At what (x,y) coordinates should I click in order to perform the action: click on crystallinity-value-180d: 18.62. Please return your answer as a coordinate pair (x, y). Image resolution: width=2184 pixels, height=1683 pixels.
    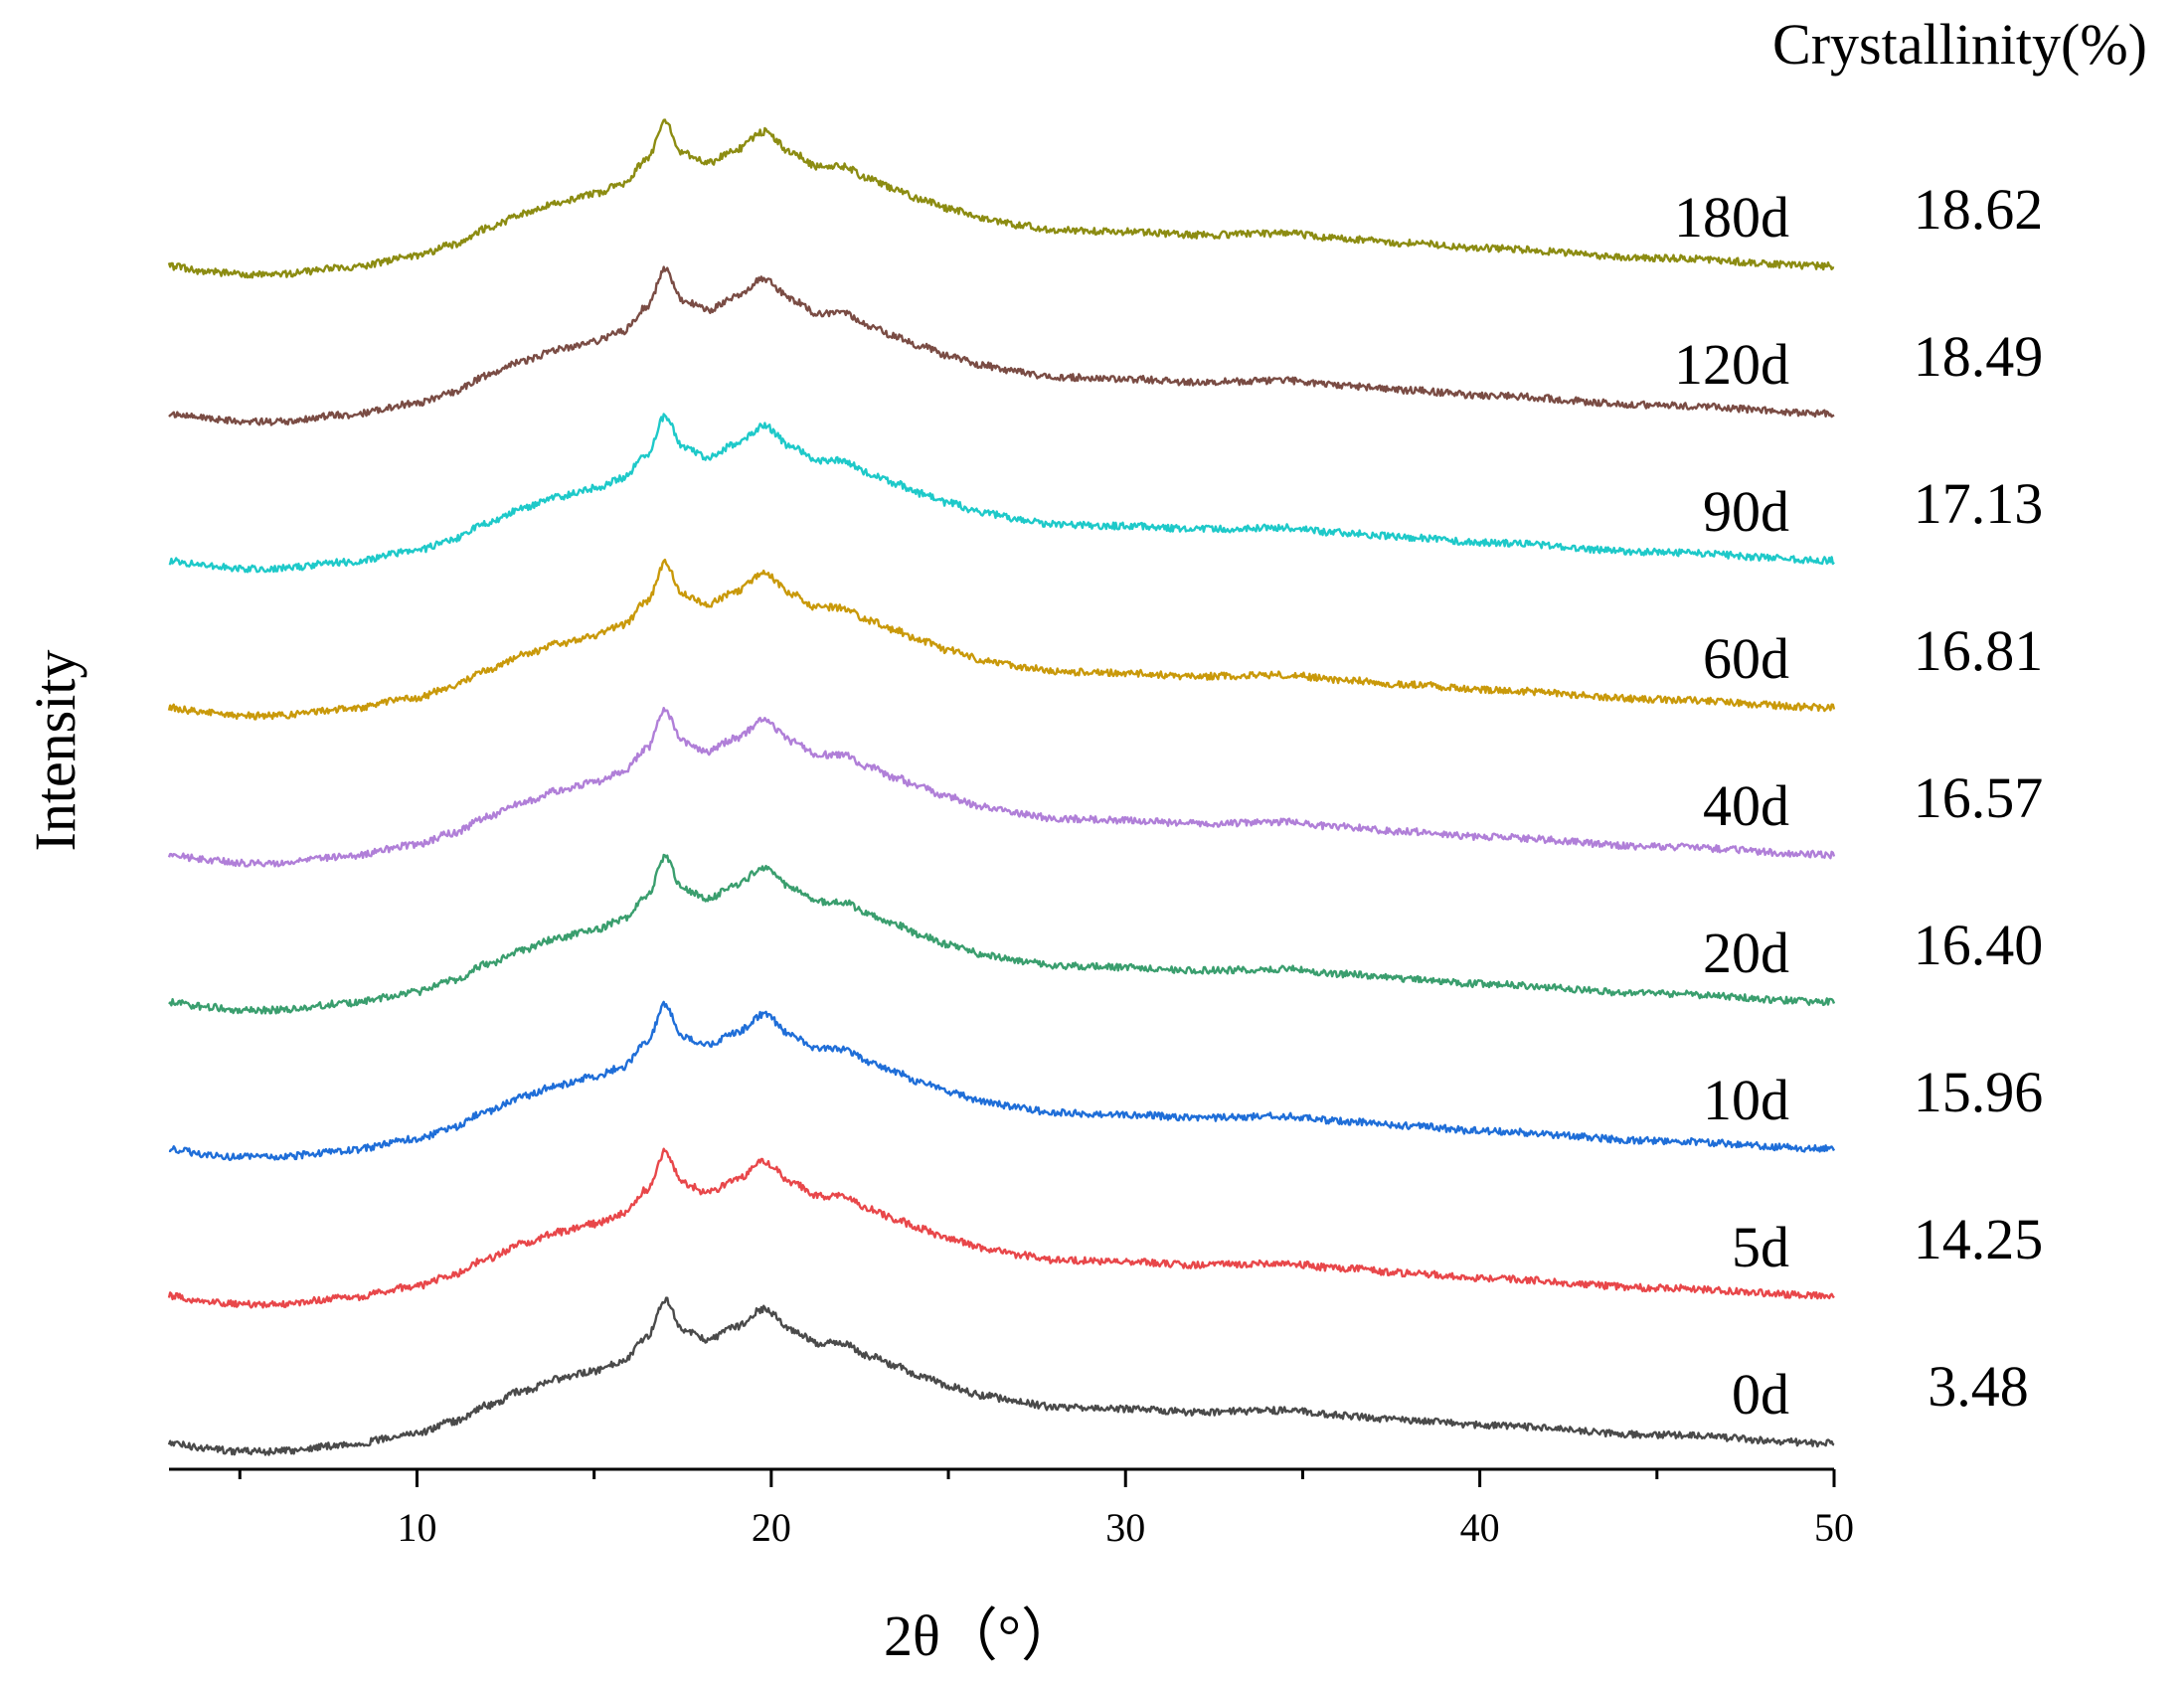
    Looking at the image, I should click on (1979, 209).